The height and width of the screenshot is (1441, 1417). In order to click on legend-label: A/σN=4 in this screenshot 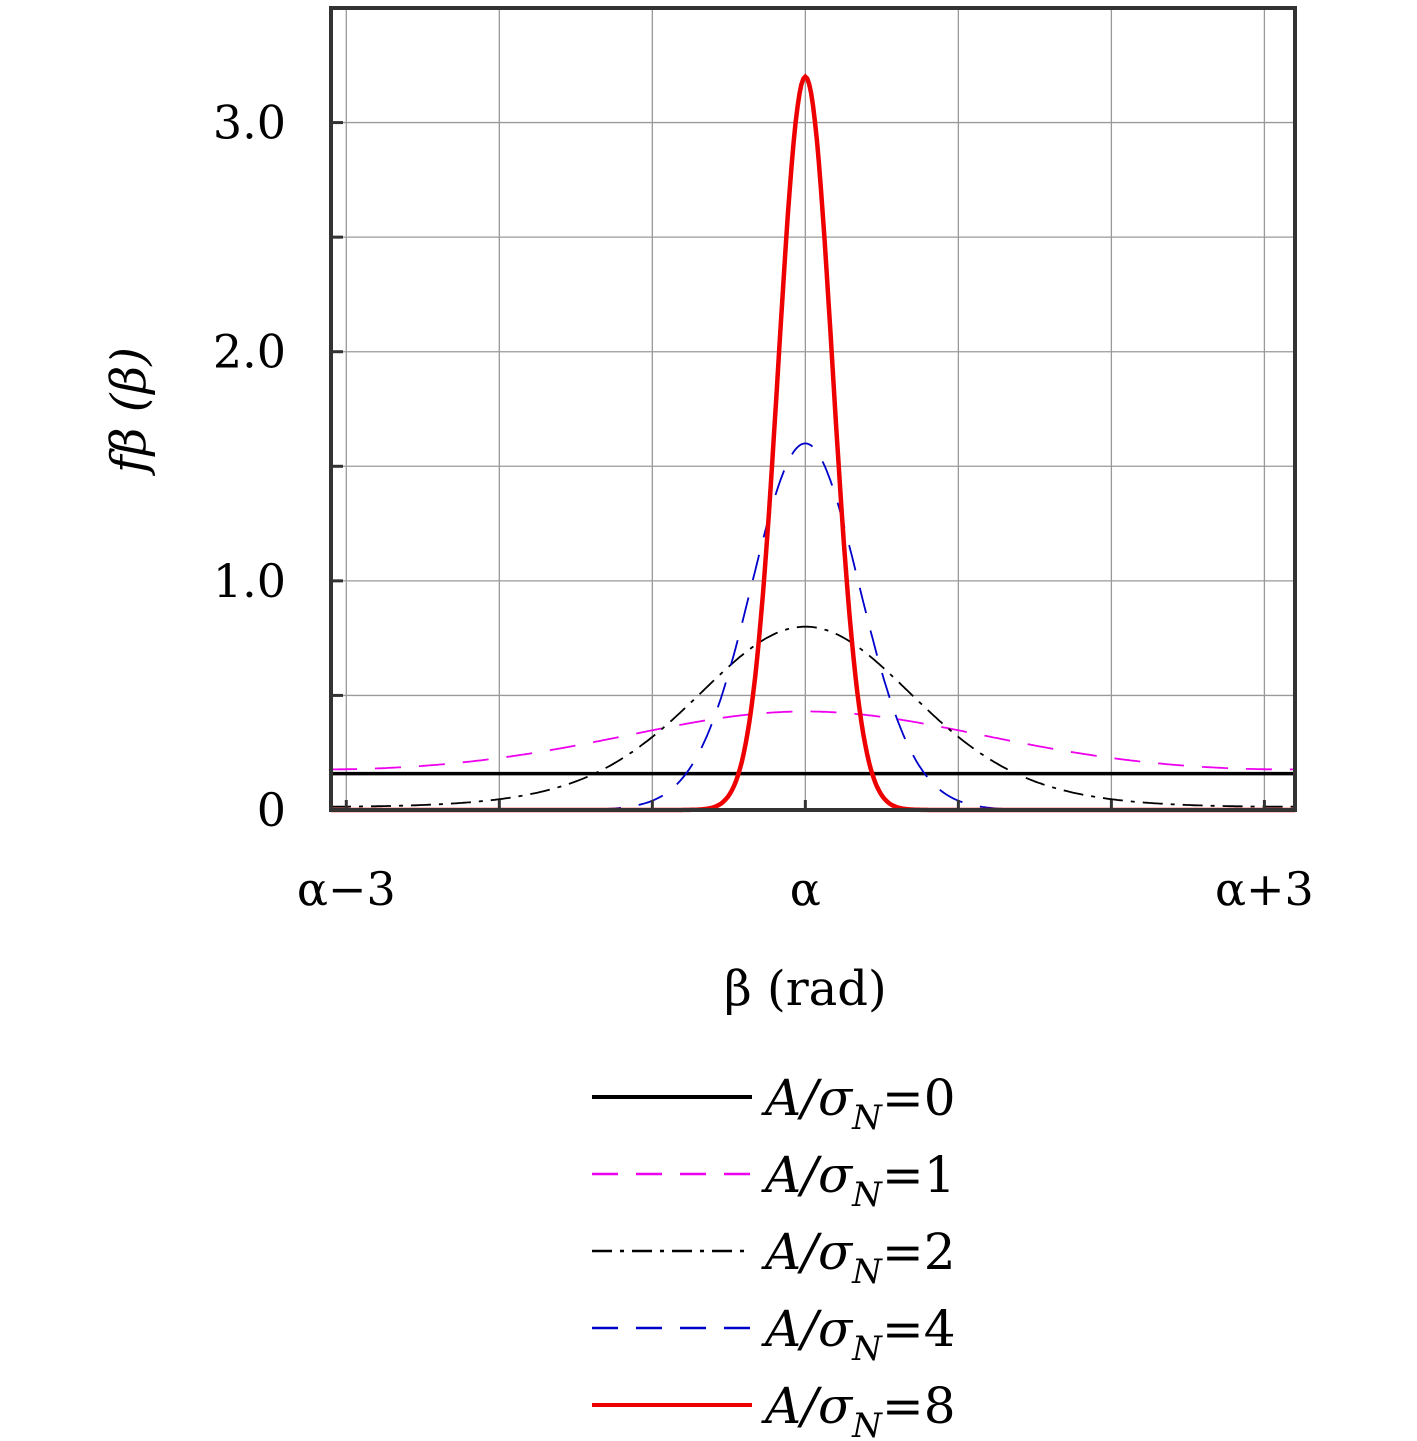, I will do `click(858, 1334)`.